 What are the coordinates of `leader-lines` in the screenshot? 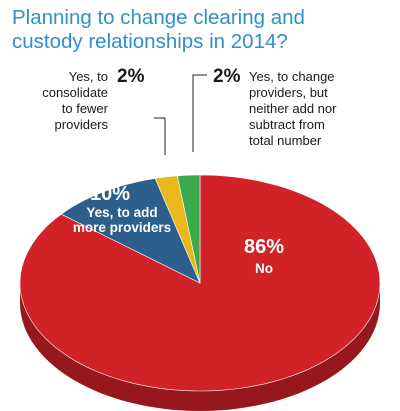 It's located at (180, 114).